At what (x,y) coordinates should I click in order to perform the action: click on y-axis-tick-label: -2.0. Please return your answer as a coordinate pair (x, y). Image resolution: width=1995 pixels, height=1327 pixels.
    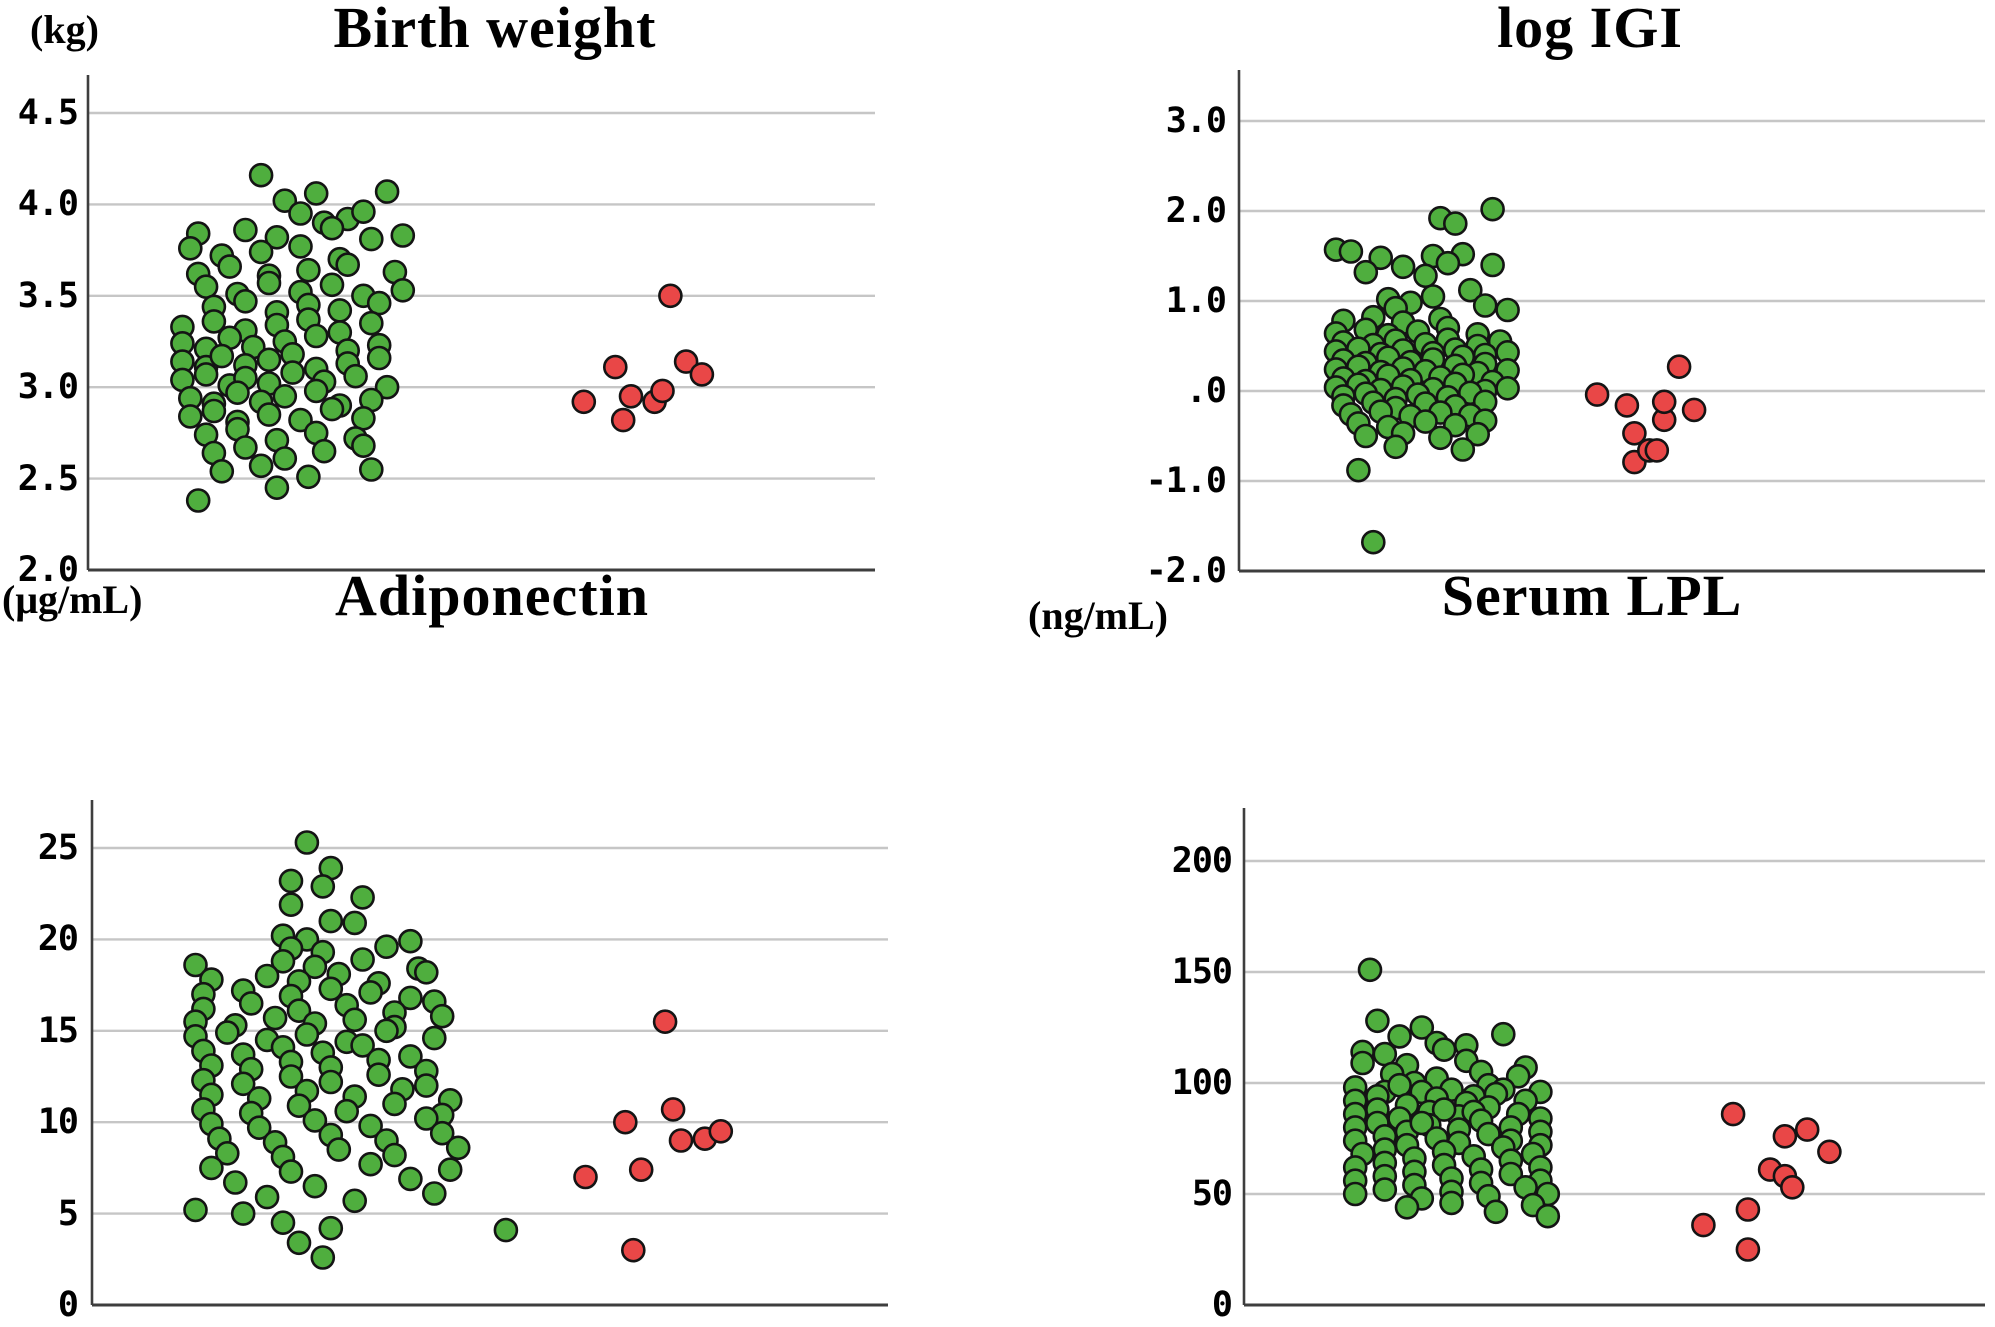
    Looking at the image, I should click on (1186, 571).